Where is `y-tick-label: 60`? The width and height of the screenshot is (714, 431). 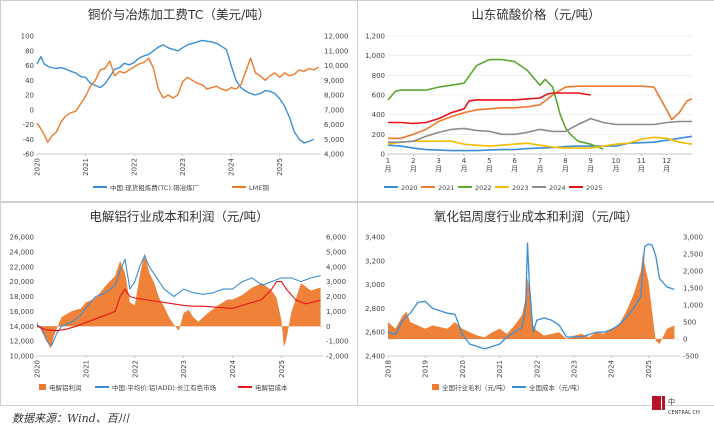 y-tick-label: 60 is located at coordinates (29, 66).